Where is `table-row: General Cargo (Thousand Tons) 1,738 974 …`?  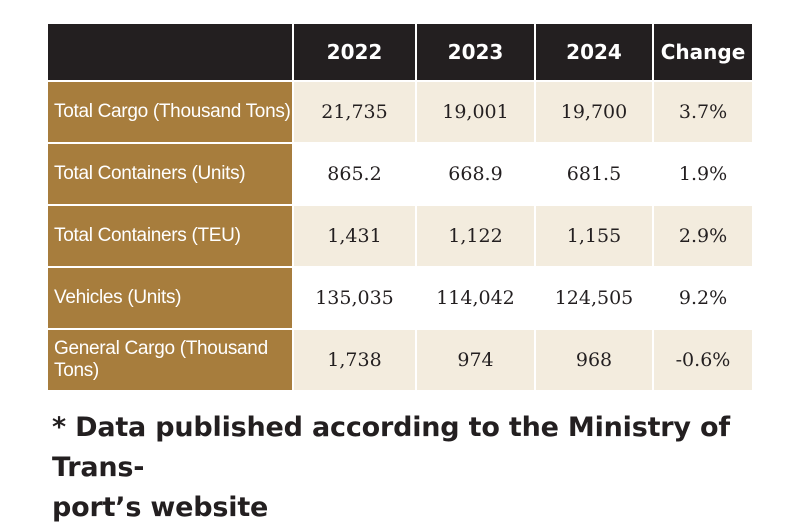 table-row: General Cargo (Thousand Tons) 1,738 974 … is located at coordinates (400, 359).